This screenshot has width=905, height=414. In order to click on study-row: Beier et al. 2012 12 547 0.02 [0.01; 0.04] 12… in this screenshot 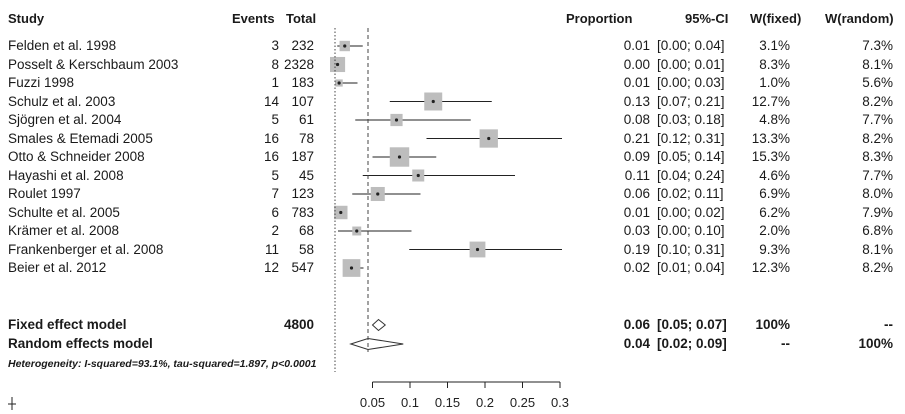, I will do `click(452, 267)`.